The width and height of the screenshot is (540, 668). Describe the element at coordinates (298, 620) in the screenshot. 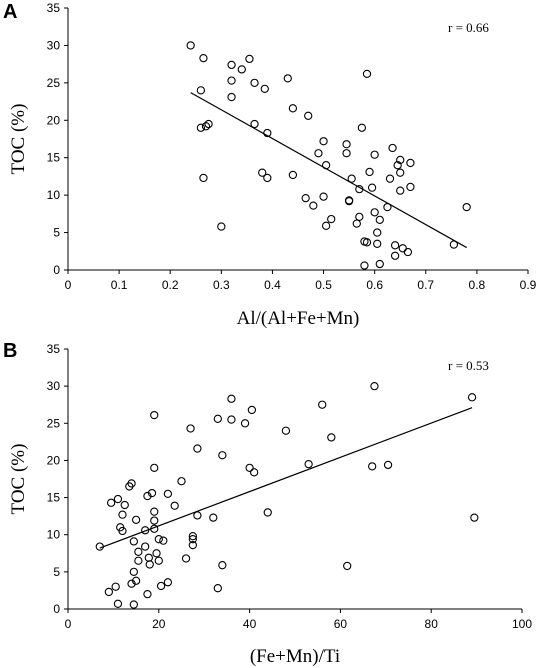

I see `panel-b-x-ticks: 0 20 40 60 80 100` at that location.